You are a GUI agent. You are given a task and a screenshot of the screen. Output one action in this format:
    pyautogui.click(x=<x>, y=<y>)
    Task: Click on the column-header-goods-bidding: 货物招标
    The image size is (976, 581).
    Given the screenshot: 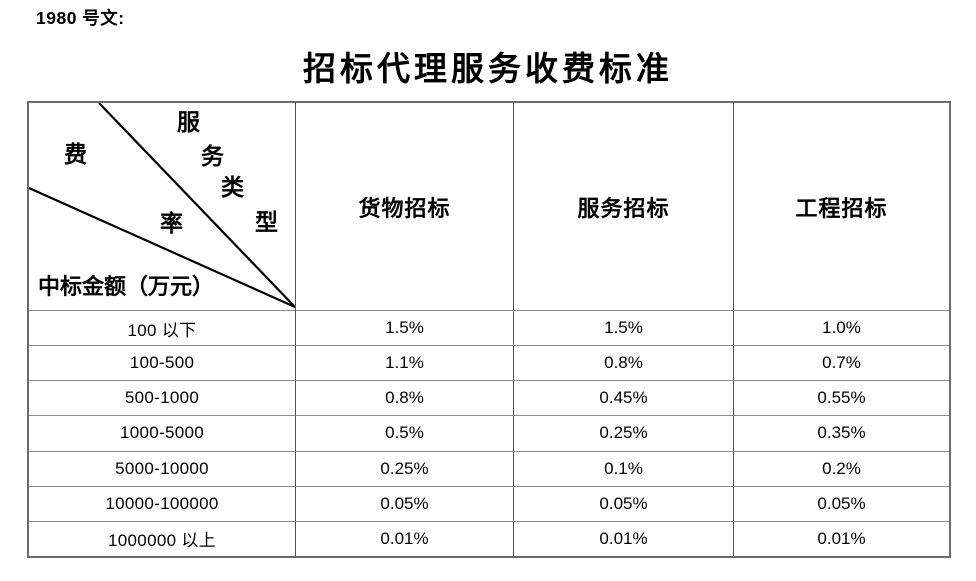 What is the action you would take?
    pyautogui.click(x=404, y=206)
    